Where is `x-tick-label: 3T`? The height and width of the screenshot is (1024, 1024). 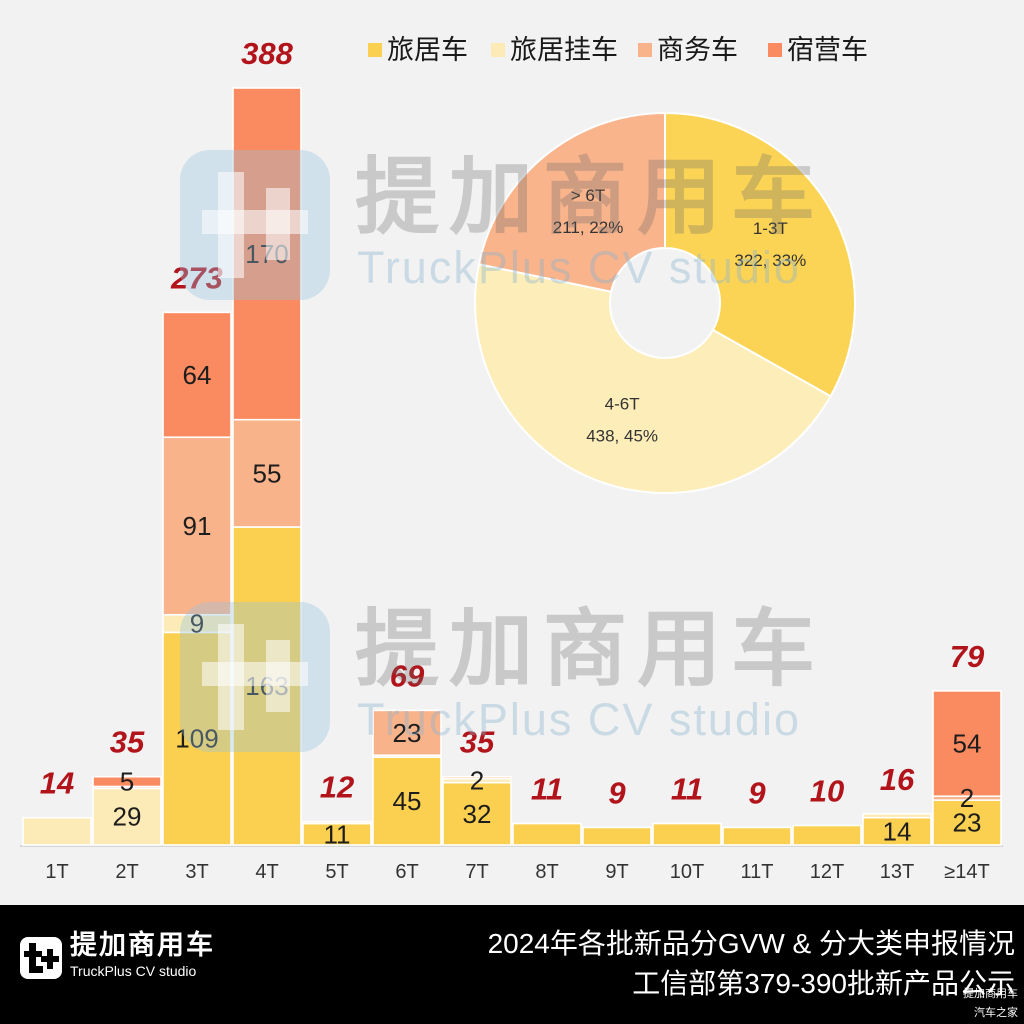 x-tick-label: 3T is located at coordinates (196, 872).